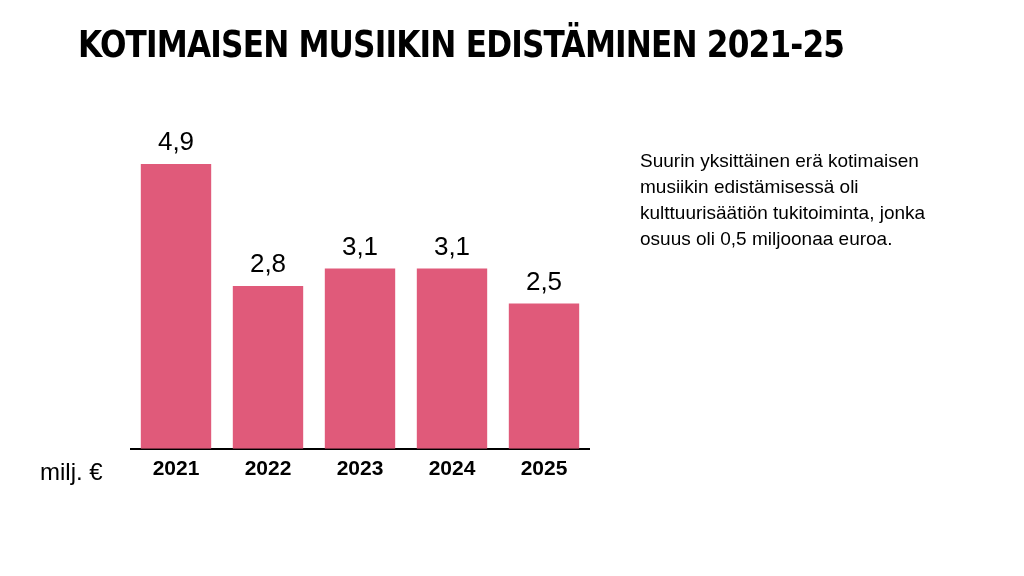  I want to click on data-label: 2,5, so click(544, 280).